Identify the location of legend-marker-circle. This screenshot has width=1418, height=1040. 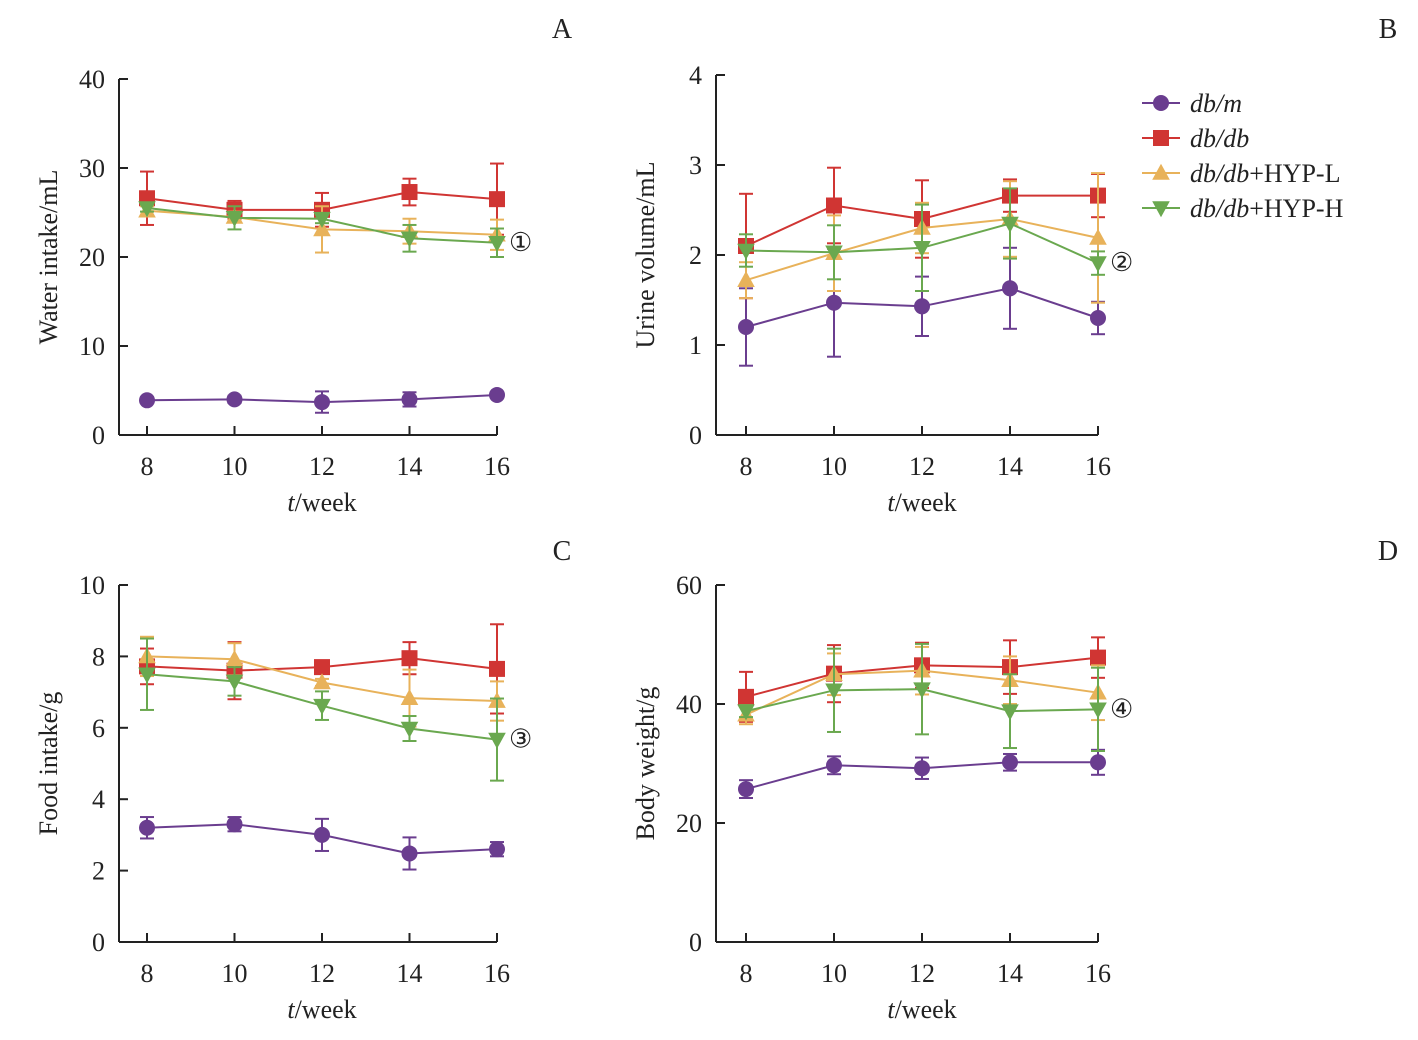
(1161, 103).